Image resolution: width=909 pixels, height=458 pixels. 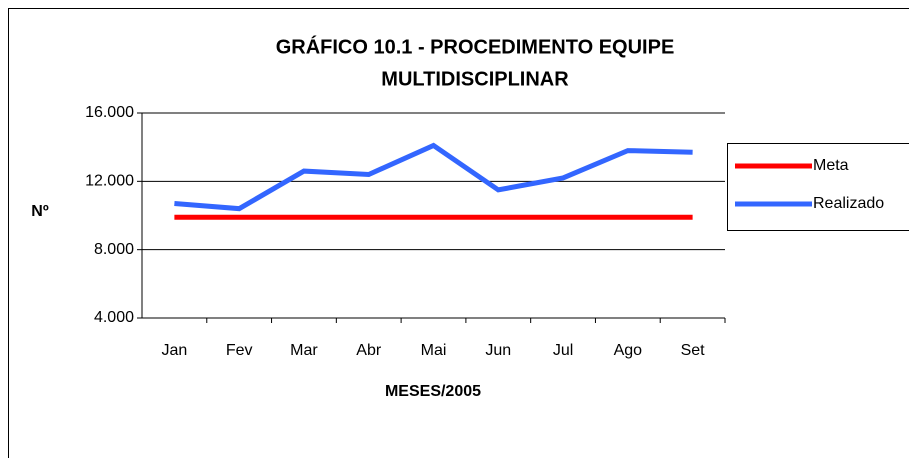 What do you see at coordinates (304, 350) in the screenshot?
I see `x-tick-label: Mar` at bounding box center [304, 350].